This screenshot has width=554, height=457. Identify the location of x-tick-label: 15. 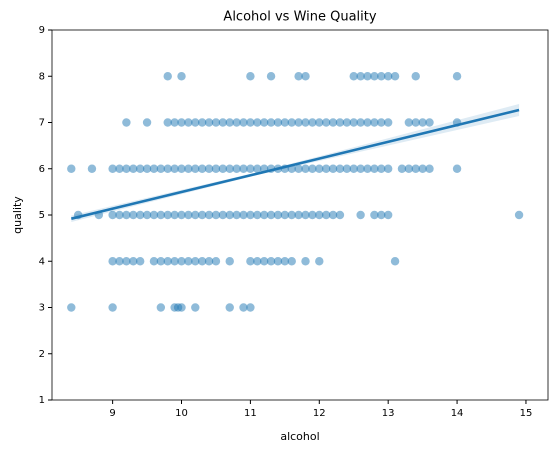
(526, 413).